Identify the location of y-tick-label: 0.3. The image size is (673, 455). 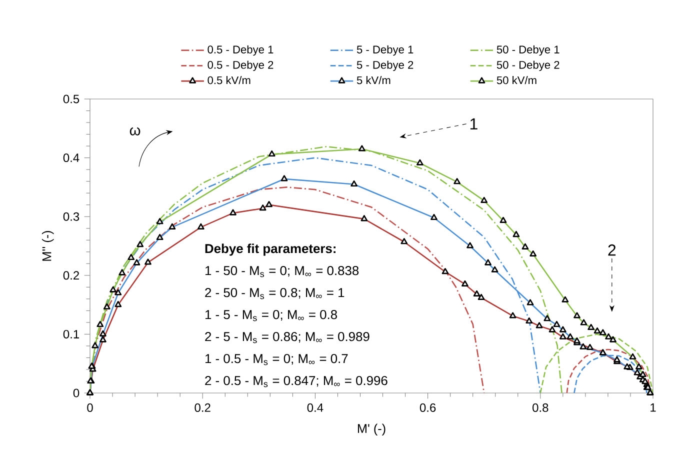
(71, 216).